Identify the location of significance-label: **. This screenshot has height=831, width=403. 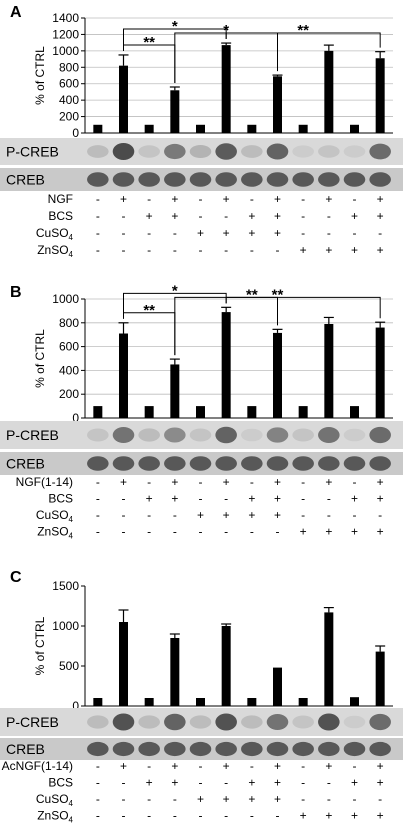
(149, 42).